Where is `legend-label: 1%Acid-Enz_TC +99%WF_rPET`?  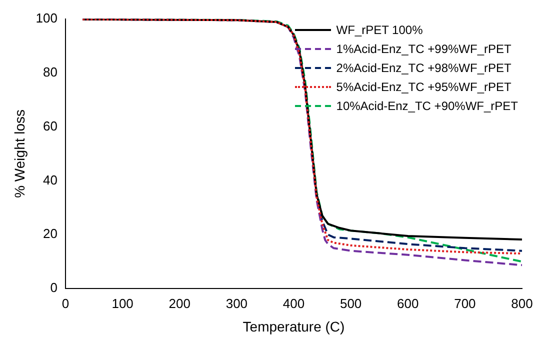 legend-label: 1%Acid-Enz_TC +99%WF_rPET is located at coordinates (424, 49).